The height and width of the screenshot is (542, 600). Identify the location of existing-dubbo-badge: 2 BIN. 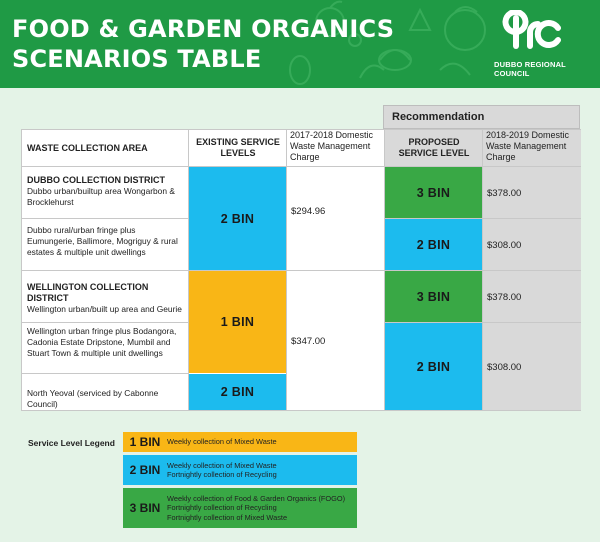
(237, 218).